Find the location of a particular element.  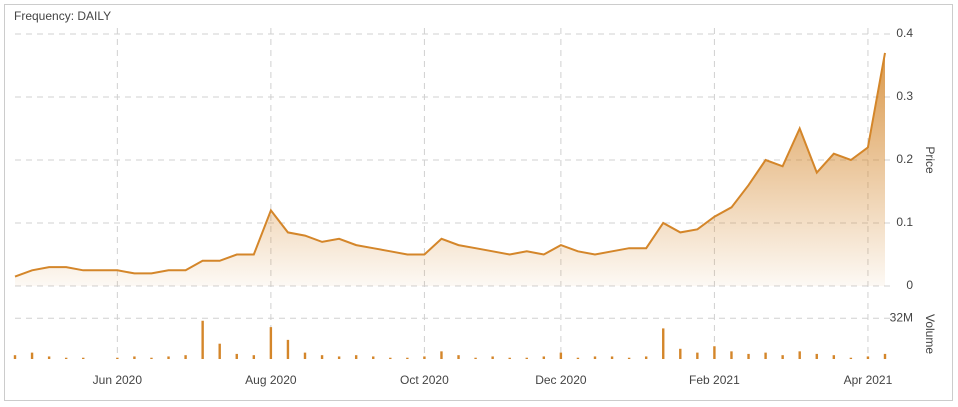

frequency-label: Frequency: DAILY is located at coordinates (62, 16).